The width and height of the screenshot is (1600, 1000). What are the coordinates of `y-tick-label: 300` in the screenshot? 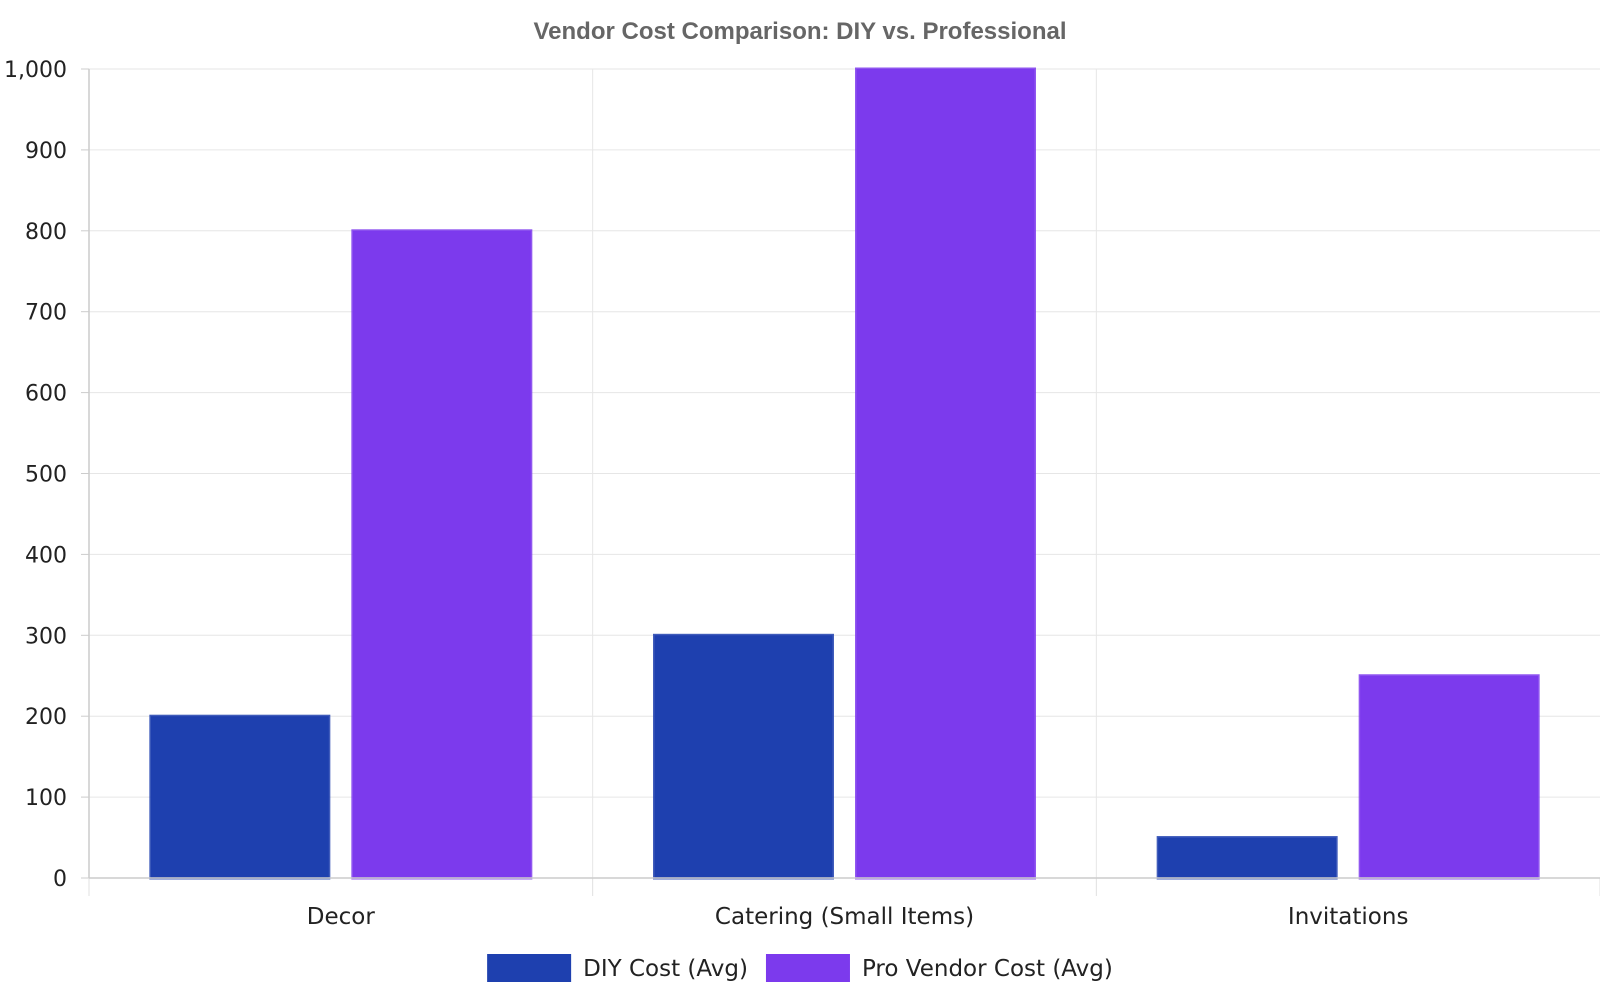 It's located at (46, 636).